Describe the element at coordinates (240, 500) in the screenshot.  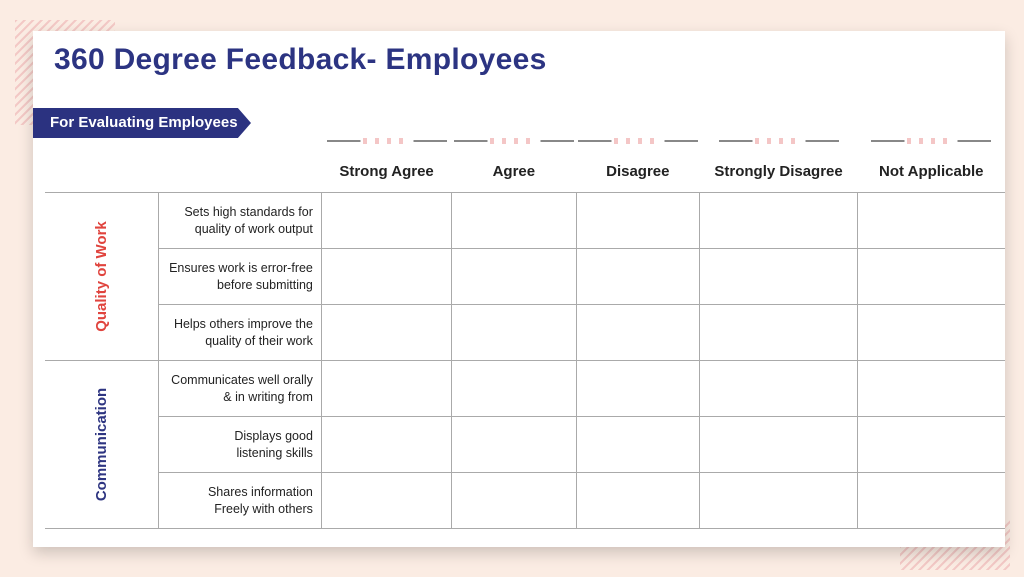
I see `criterion-label: Shares information Freely with others` at that location.